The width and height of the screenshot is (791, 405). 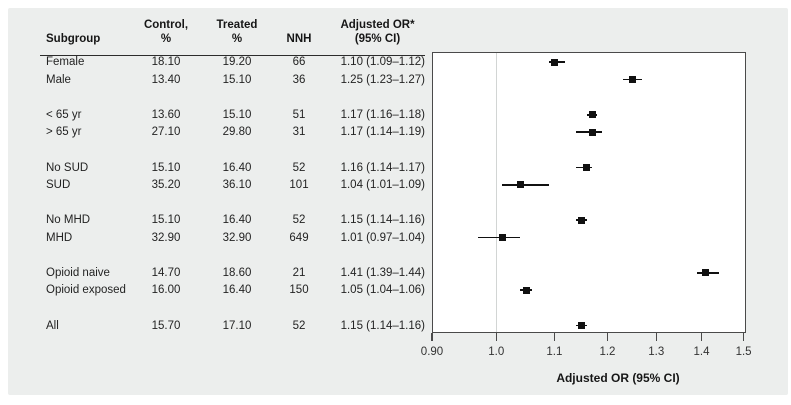 I want to click on table-row: No MHD 15.10 16.40 52 1.15 (1.14–1.16), so click(x=395, y=220).